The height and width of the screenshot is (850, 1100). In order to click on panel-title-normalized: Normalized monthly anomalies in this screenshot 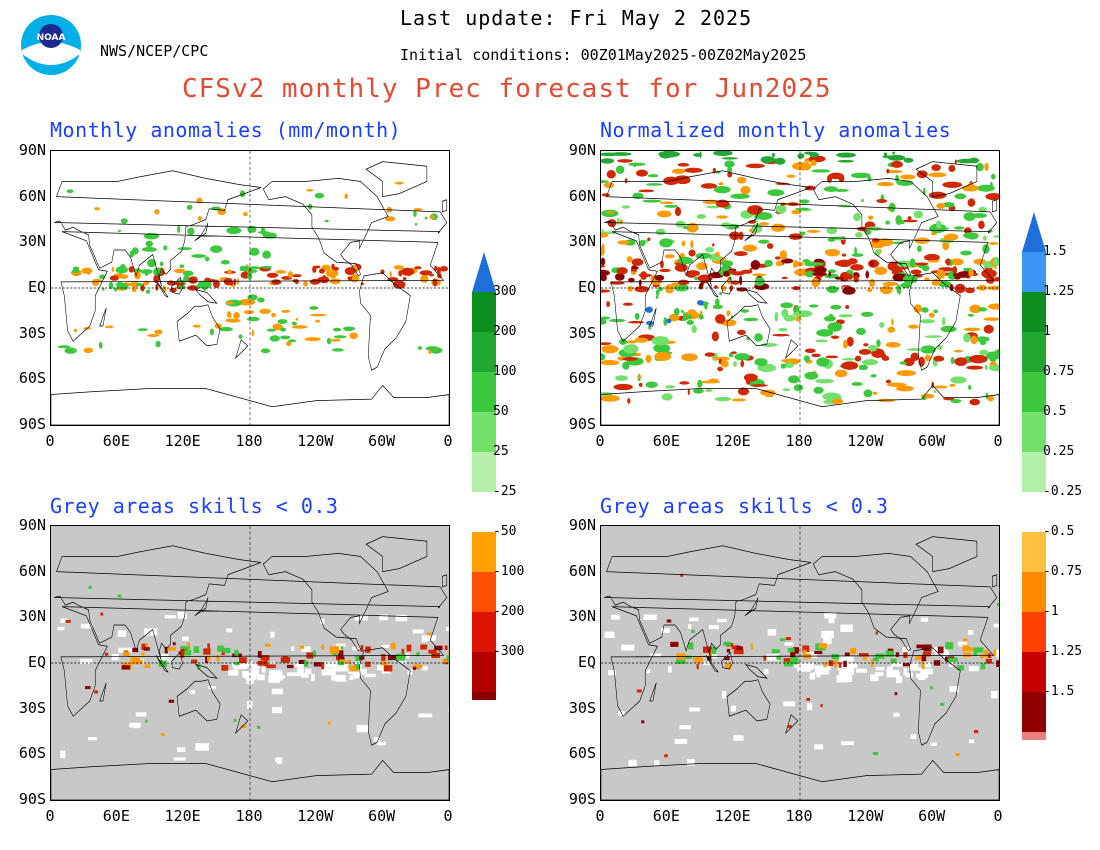, I will do `click(776, 130)`.